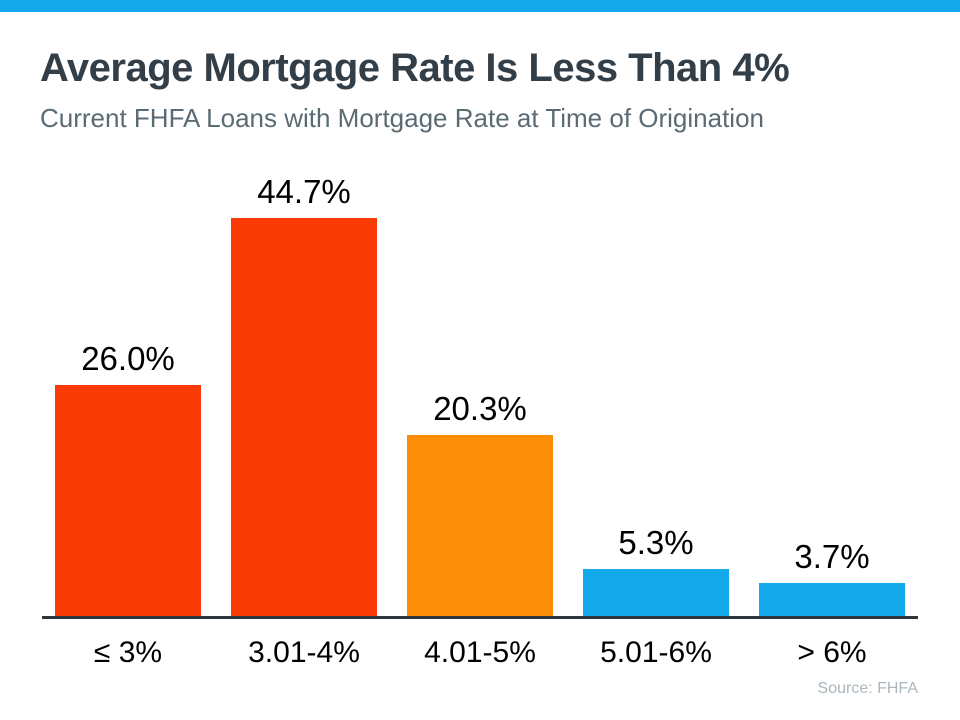 Image resolution: width=960 pixels, height=720 pixels. I want to click on x-axis-tick-label: 5.01-6%, so click(656, 652).